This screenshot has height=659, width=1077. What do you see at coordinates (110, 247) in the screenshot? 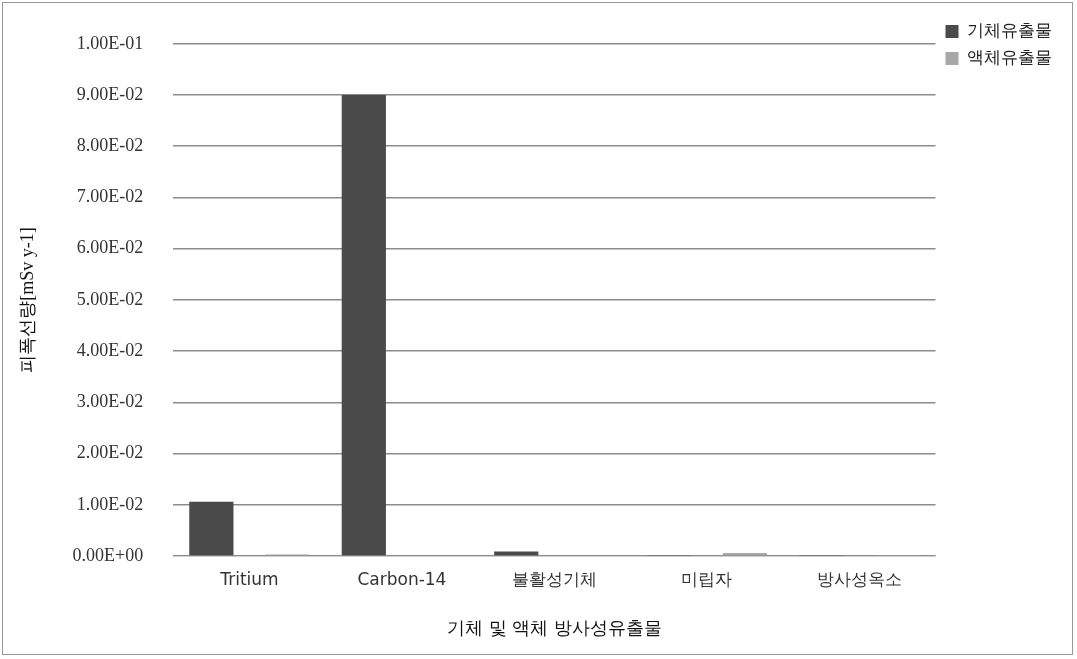
I see `y-tick-label: 6.00E-02` at bounding box center [110, 247].